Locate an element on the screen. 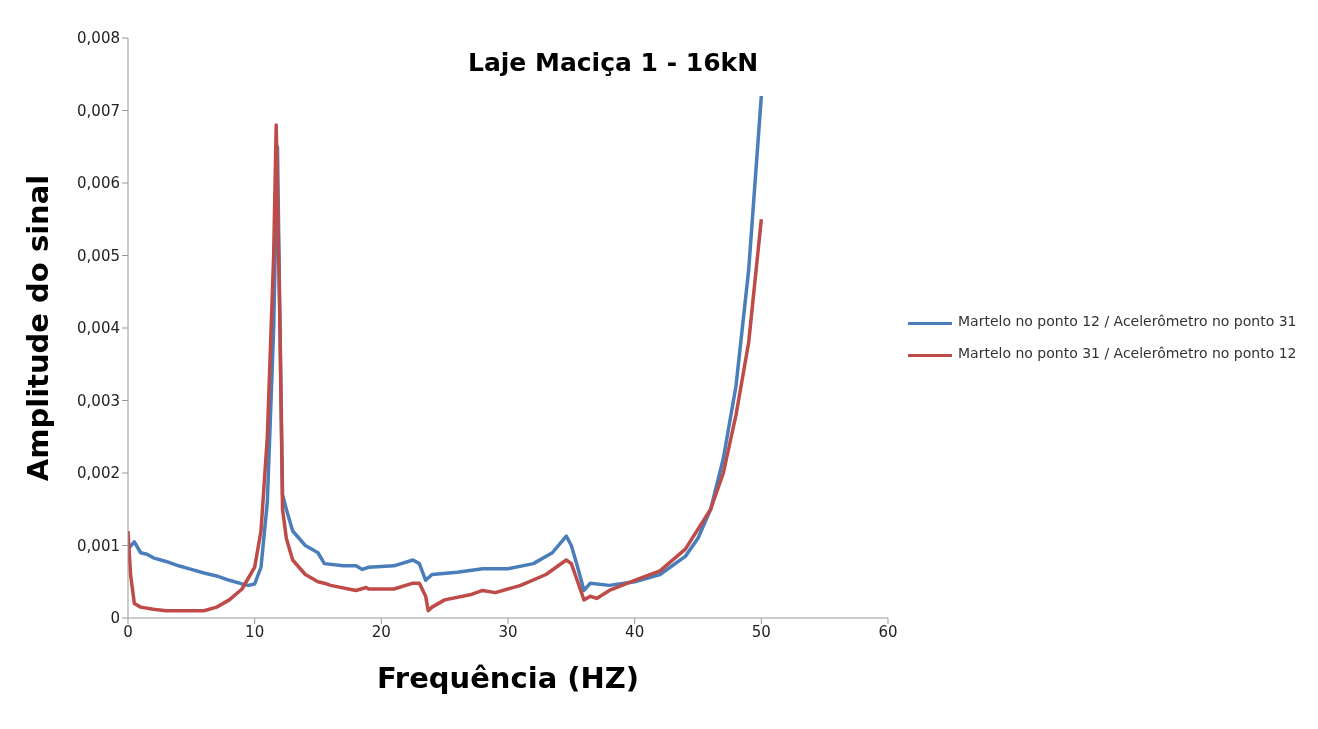  y-tick-label: 0,003 is located at coordinates (98, 400).